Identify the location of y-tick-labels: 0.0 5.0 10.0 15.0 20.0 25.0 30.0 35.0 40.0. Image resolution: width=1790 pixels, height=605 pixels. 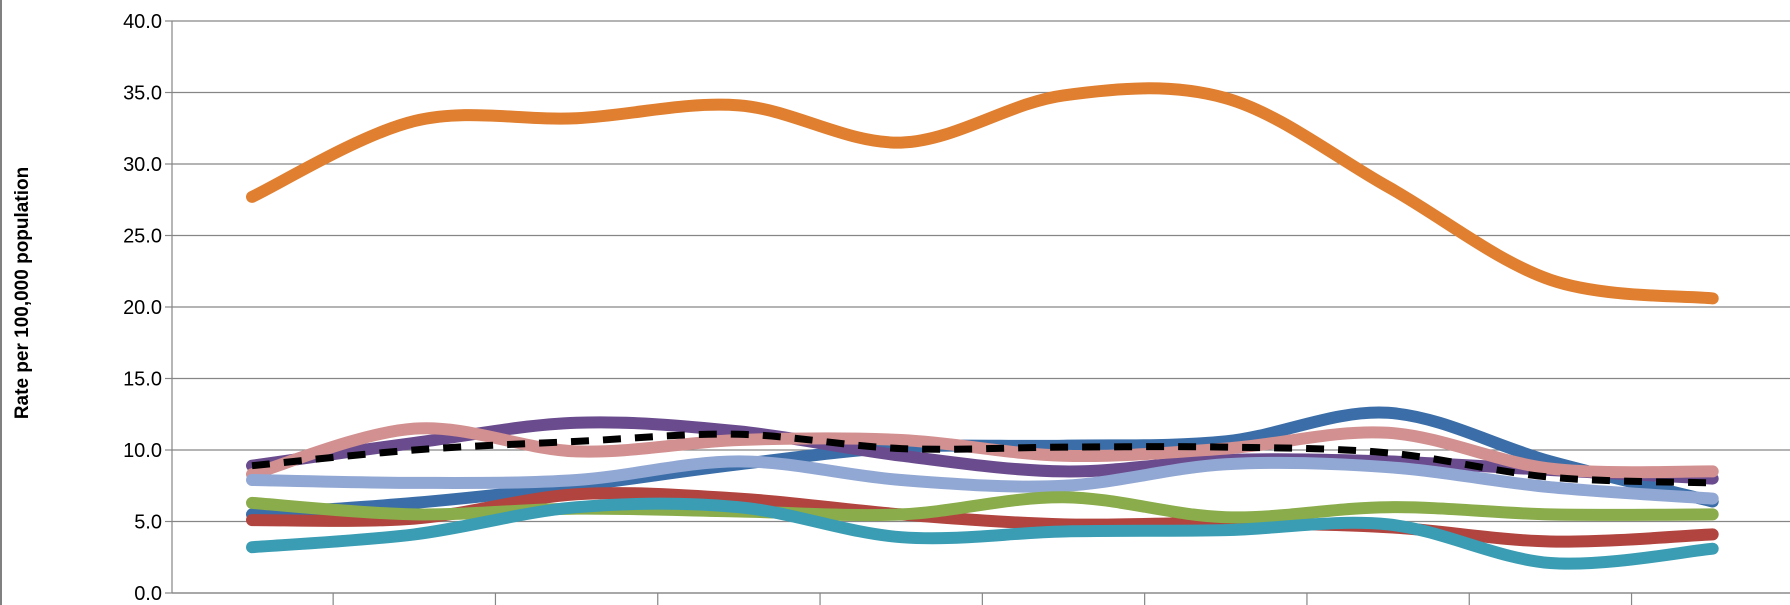
(142, 308).